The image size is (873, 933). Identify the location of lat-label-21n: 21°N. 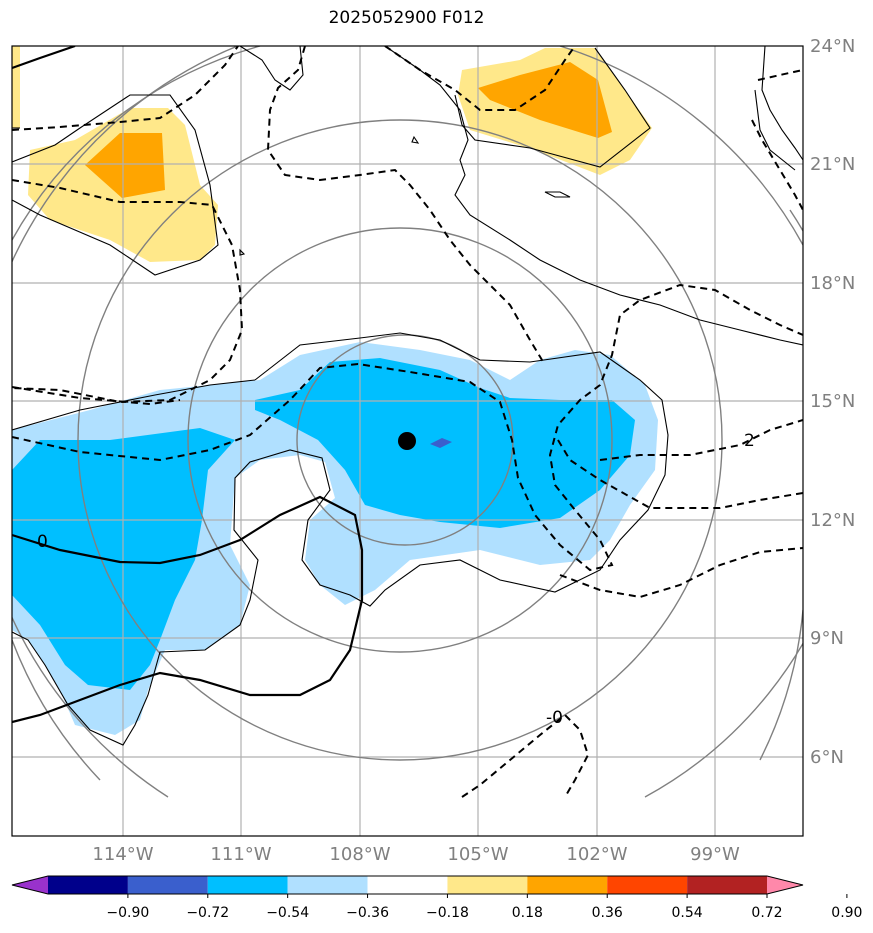
(832, 164).